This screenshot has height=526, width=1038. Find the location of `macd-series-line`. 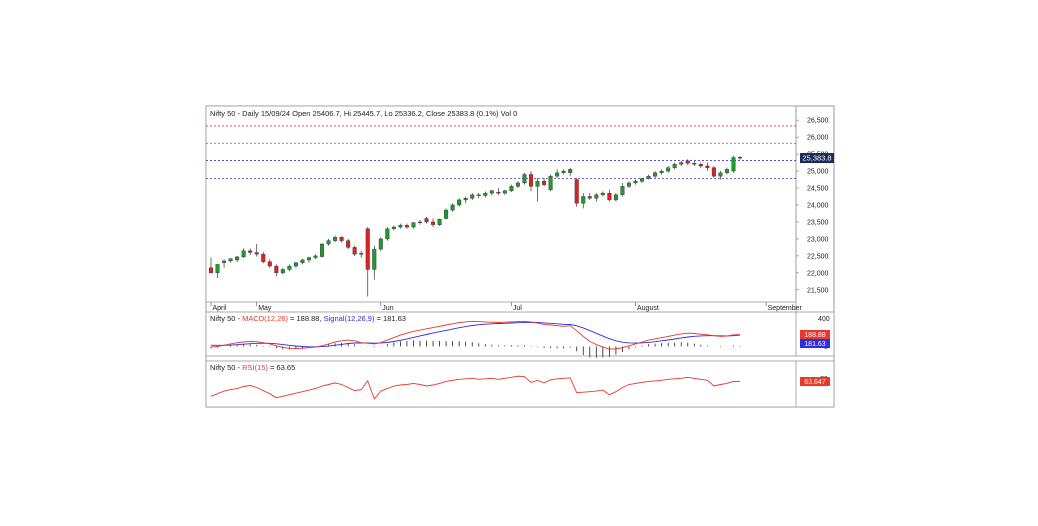

macd-series-line is located at coordinates (475, 335).